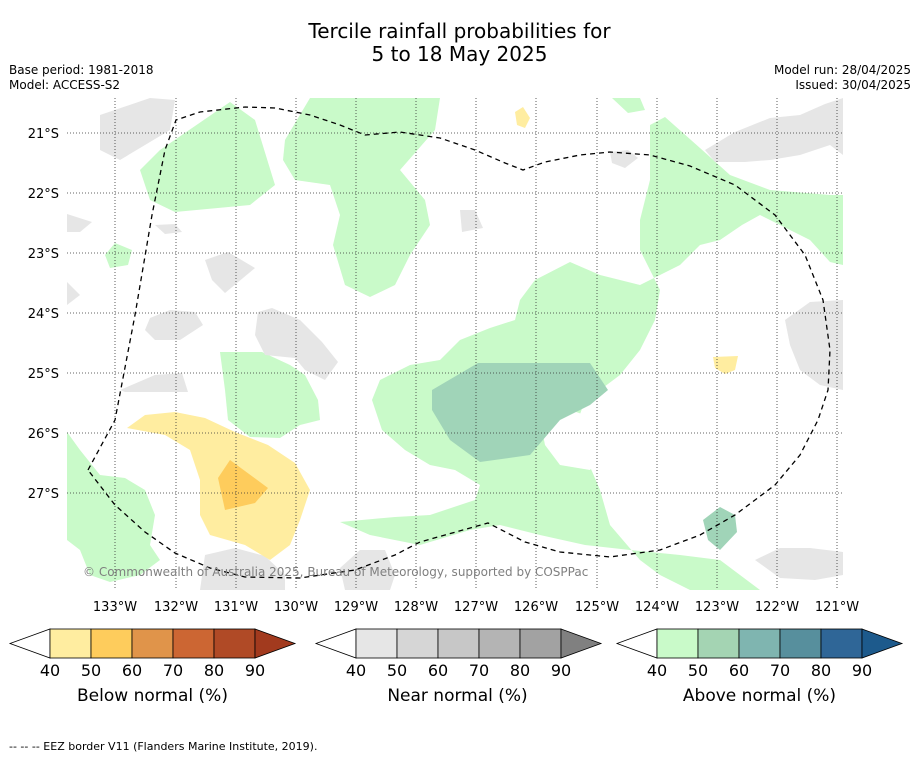 The width and height of the screenshot is (919, 758). I want to click on lat-label: 23°S, so click(43, 254).